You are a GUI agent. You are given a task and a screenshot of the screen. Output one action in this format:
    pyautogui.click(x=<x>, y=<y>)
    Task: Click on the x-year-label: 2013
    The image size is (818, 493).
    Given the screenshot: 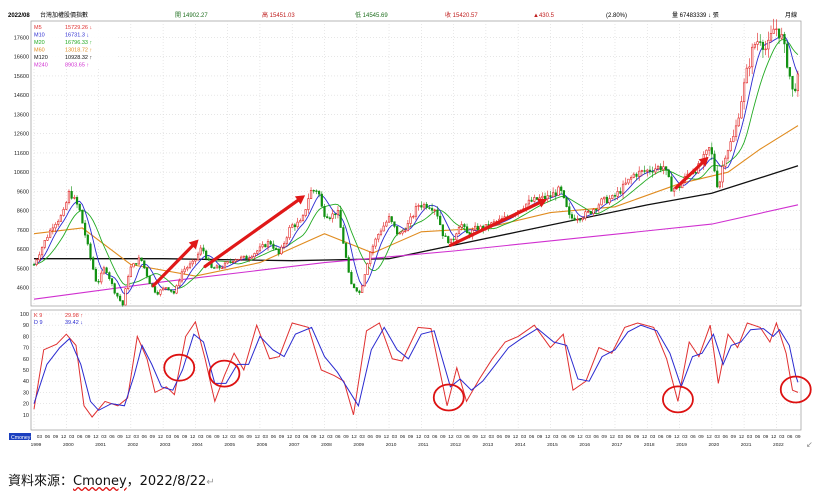 What is the action you would take?
    pyautogui.click(x=488, y=445)
    